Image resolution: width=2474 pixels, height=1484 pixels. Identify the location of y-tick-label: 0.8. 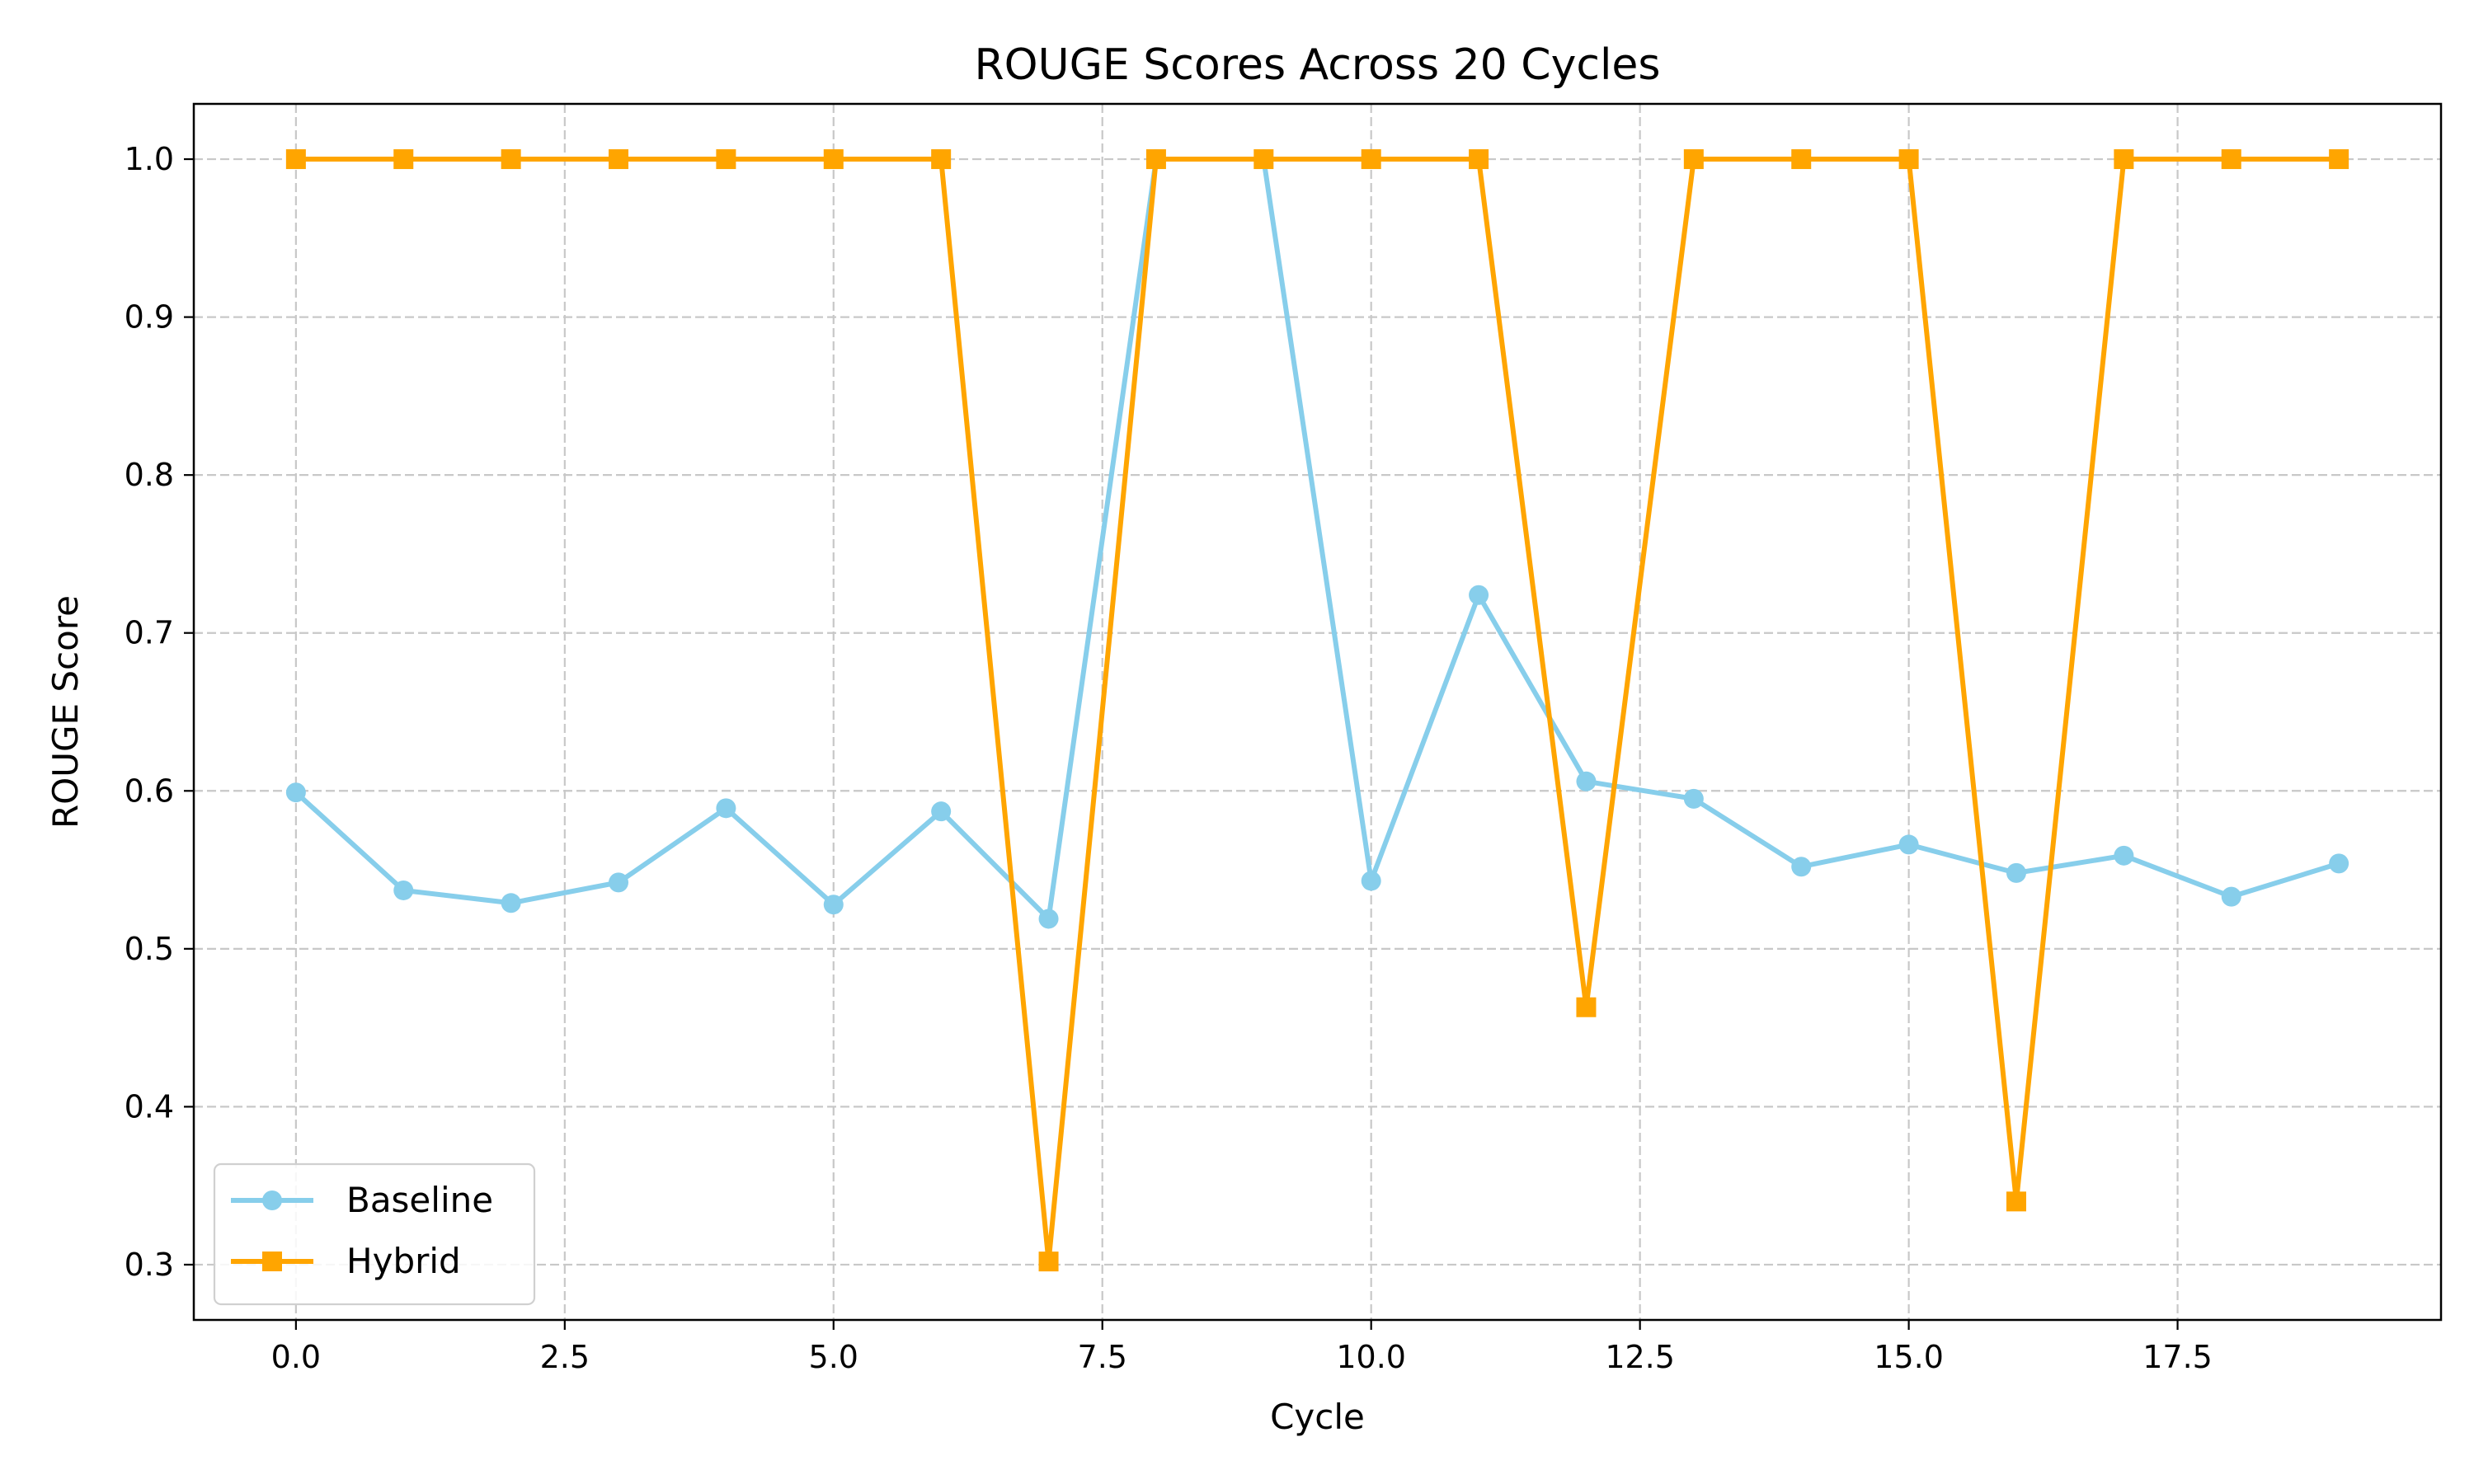
(149, 475).